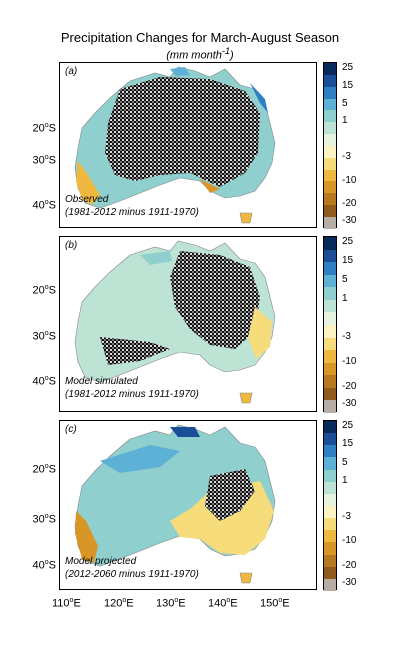 The height and width of the screenshot is (652, 400). What do you see at coordinates (71, 71) in the screenshot?
I see `panel-letter: (a)` at bounding box center [71, 71].